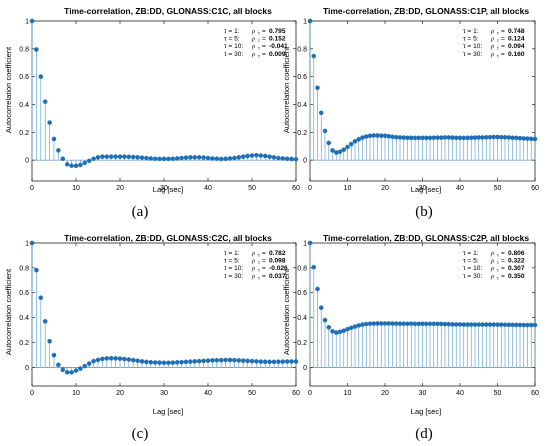 The height and width of the screenshot is (446, 550). What do you see at coordinates (24, 105) in the screenshot?
I see `y-tick-label: 0.4` at bounding box center [24, 105].